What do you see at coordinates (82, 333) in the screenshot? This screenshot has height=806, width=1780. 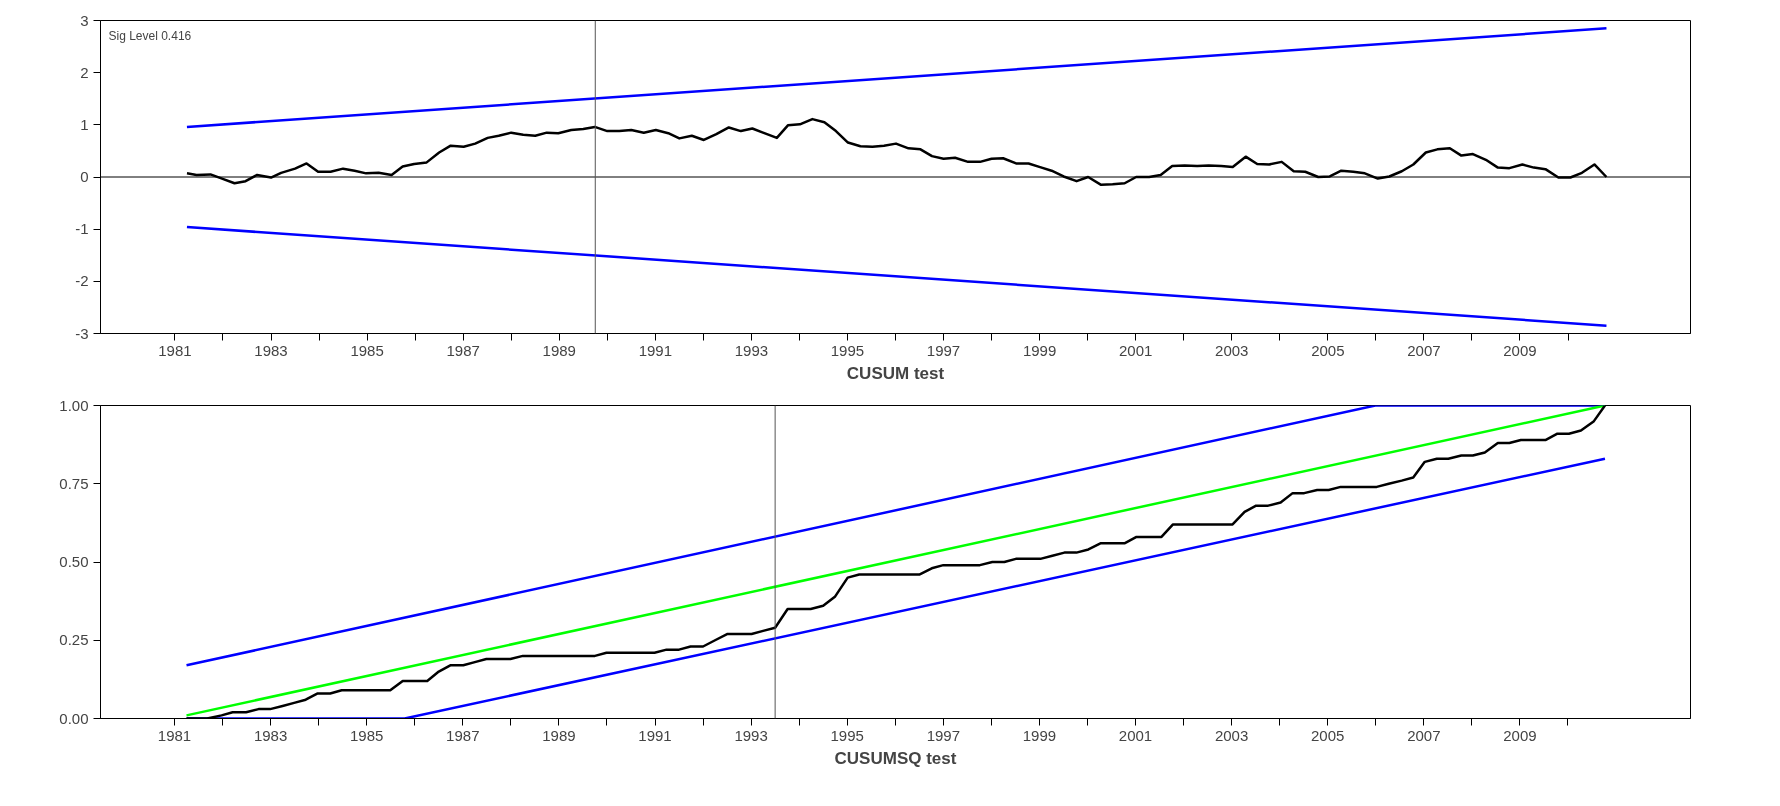 I see `y-tick-label: -3` at bounding box center [82, 333].